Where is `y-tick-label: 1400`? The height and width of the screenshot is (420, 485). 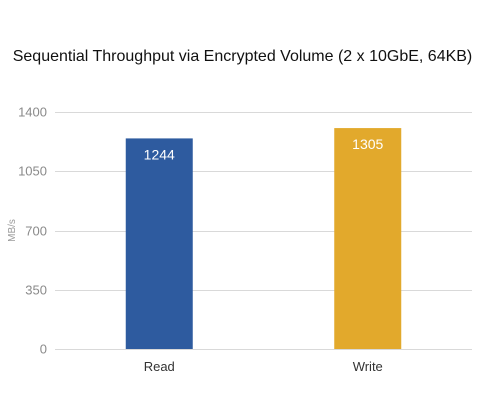
y-tick-label: 1400 is located at coordinates (32, 112).